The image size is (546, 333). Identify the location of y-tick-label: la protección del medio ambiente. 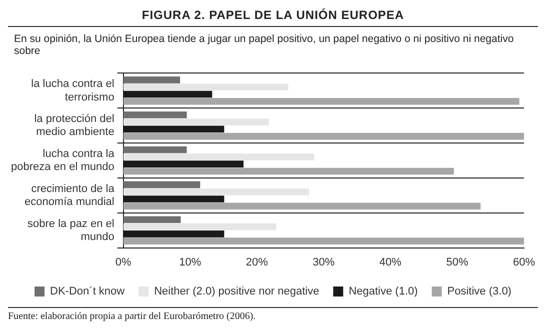
(74, 125).